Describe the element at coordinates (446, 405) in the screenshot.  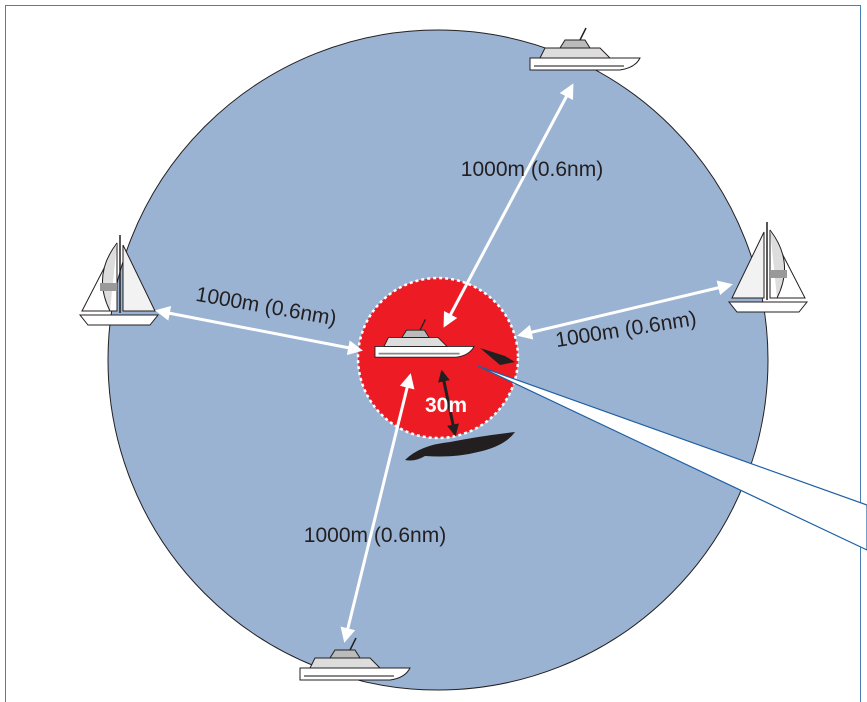
I see `zone-label: 30m` at that location.